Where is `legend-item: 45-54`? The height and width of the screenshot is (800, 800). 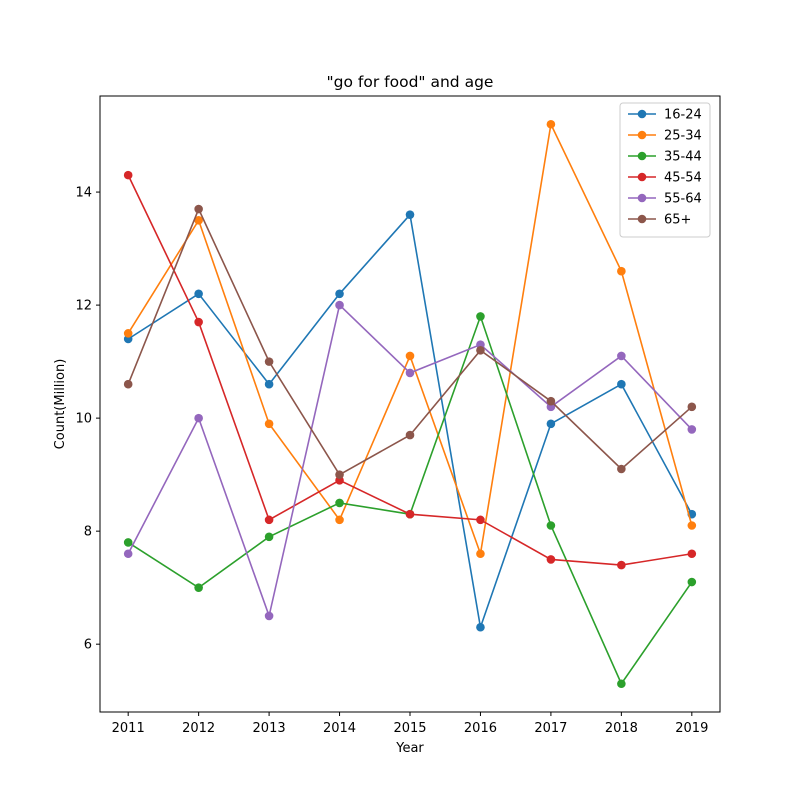 legend-item: 45-54 is located at coordinates (665, 178).